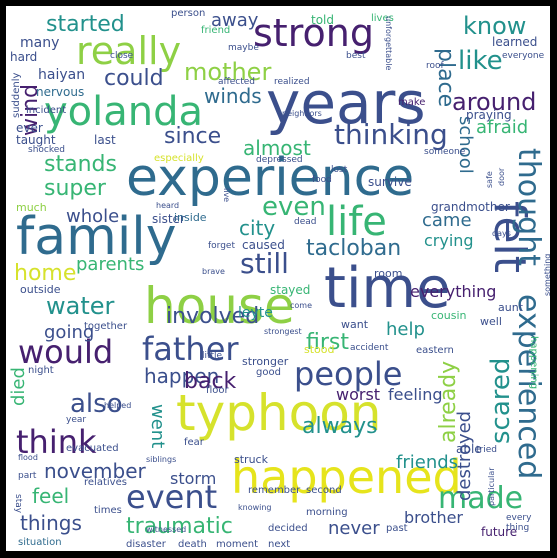 The height and width of the screenshot is (558, 557). I want to click on word: years, so click(346, 103).